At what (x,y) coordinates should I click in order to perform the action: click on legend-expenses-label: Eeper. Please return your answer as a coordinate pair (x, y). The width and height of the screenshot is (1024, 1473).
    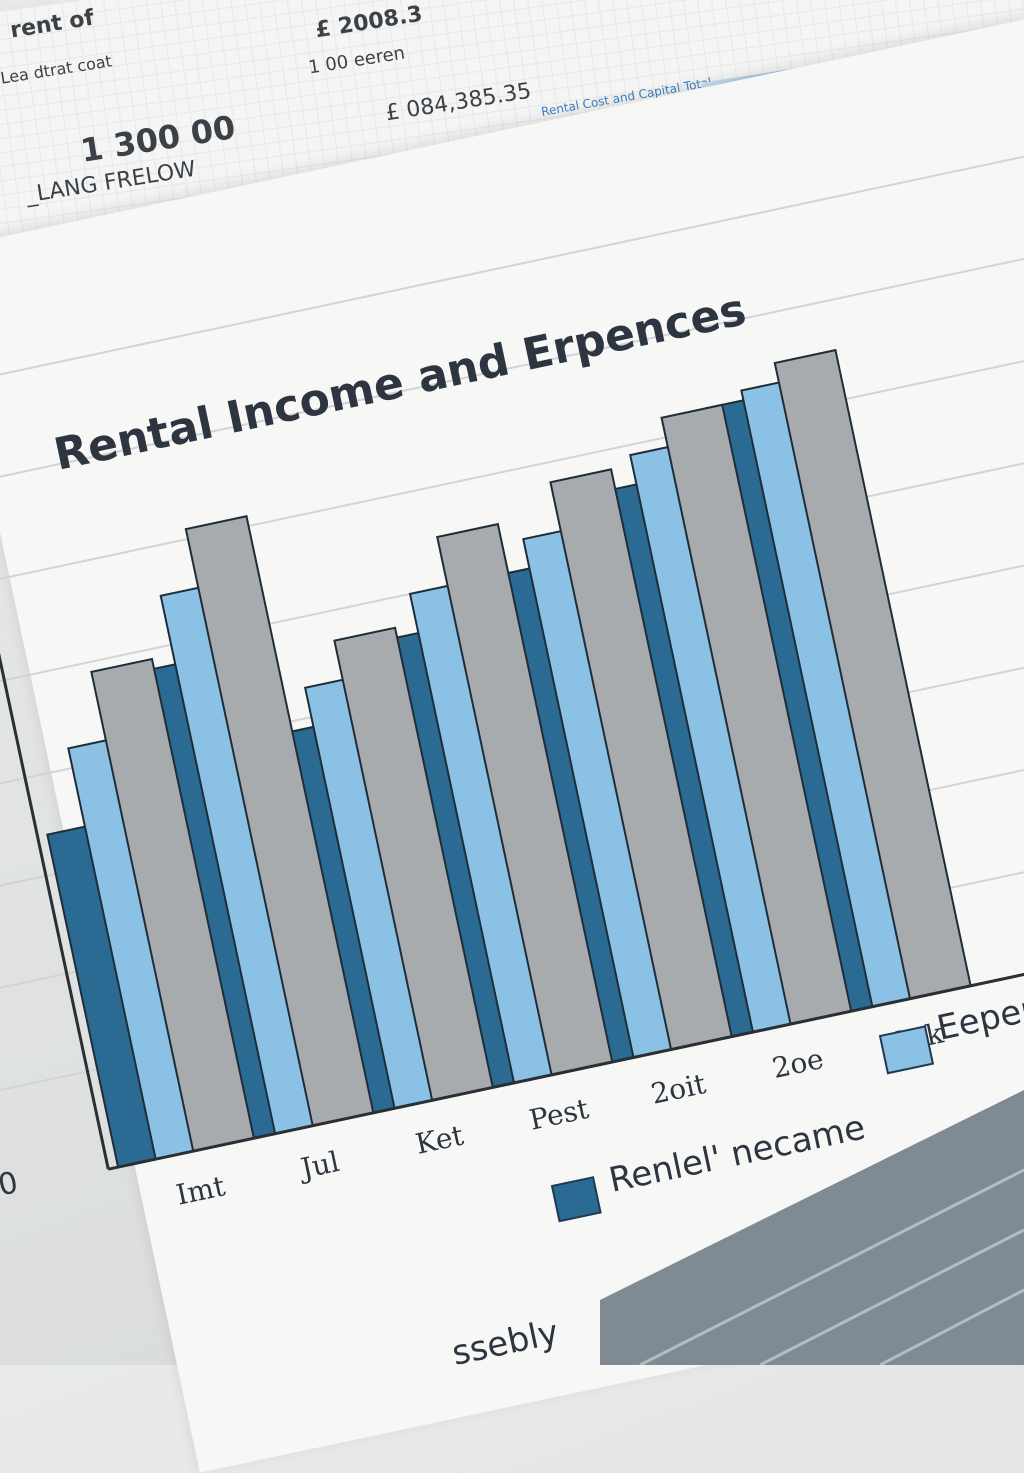
    Looking at the image, I should click on (979, 1019).